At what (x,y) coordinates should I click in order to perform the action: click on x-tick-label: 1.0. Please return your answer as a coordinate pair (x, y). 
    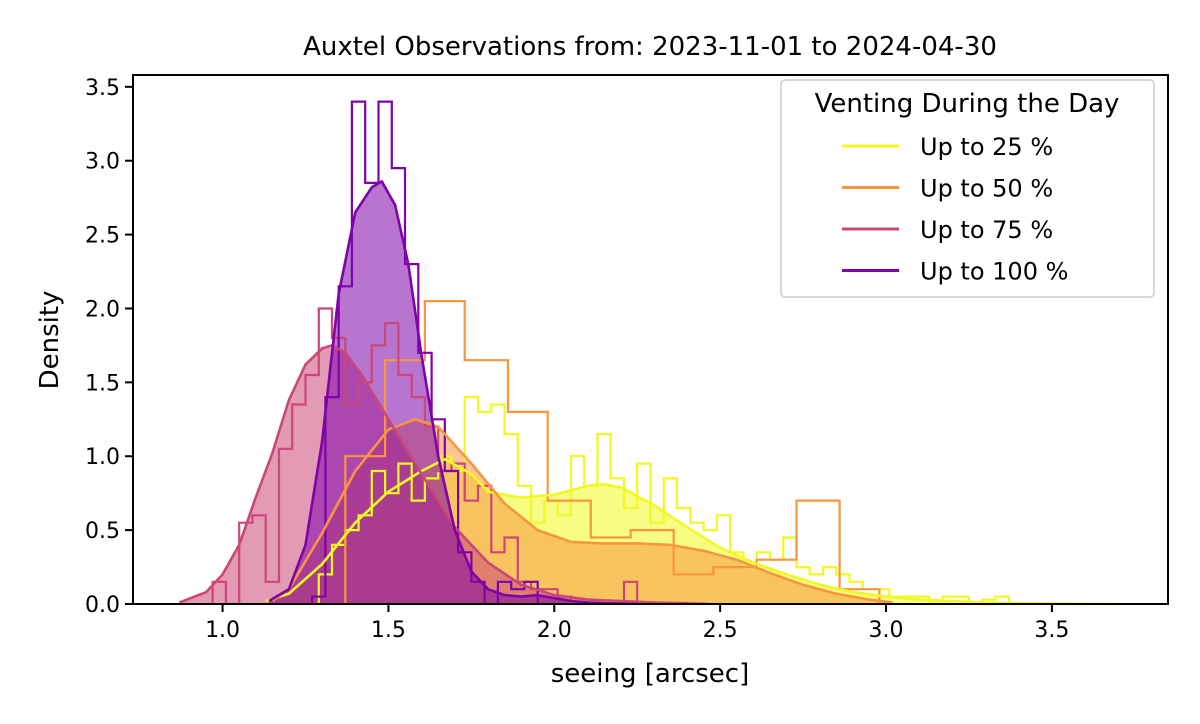
    Looking at the image, I should click on (222, 630).